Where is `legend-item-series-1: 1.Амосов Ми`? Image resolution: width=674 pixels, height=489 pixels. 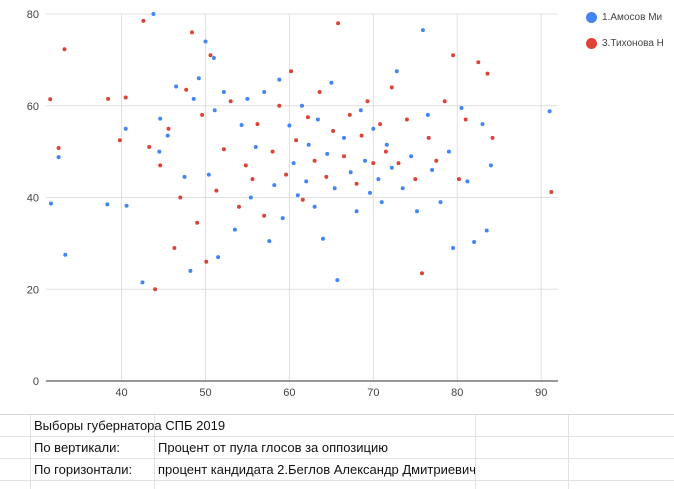
legend-item-series-1: 1.Амосов Ми is located at coordinates (630, 17).